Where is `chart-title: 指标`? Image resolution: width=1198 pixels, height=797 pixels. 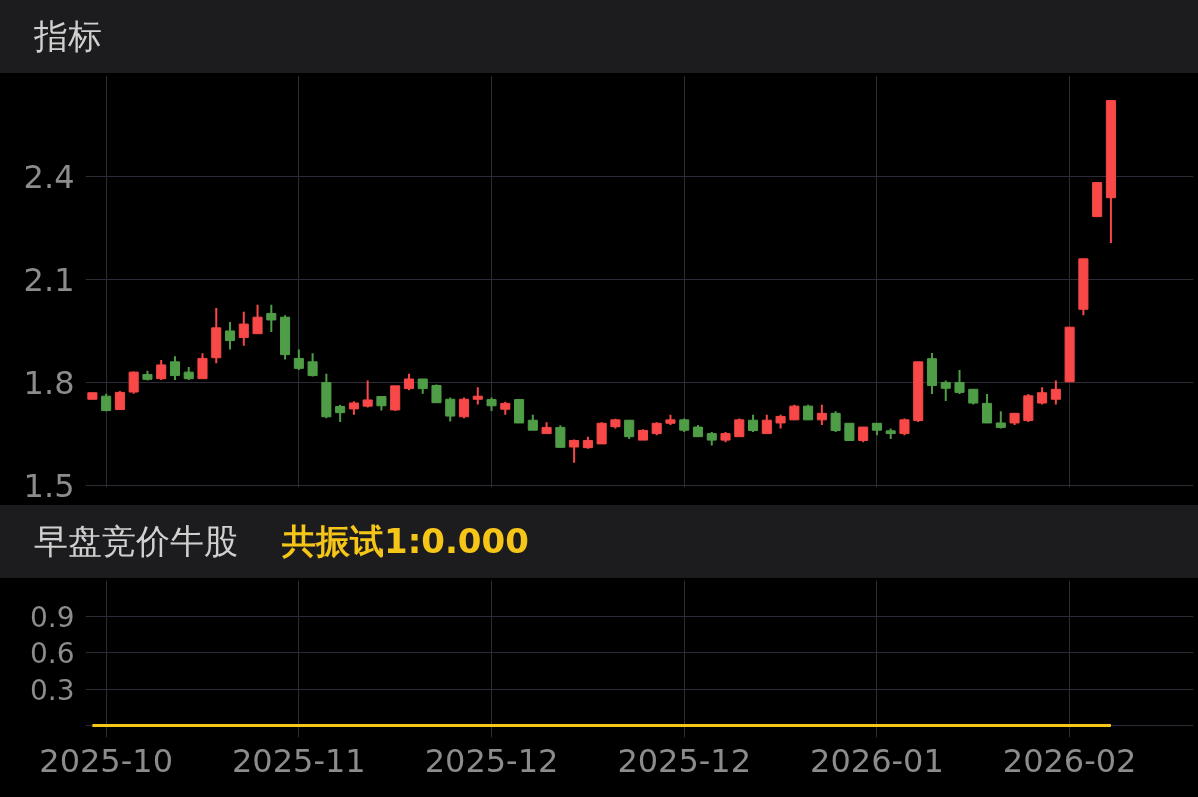 chart-title: 指标 is located at coordinates (68, 36).